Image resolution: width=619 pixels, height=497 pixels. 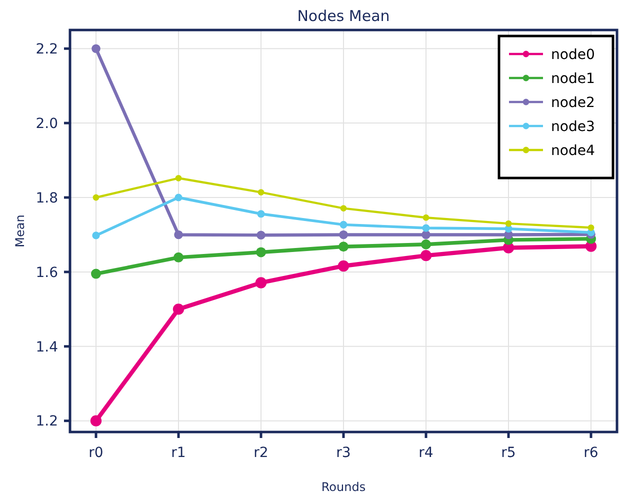 What do you see at coordinates (343, 487) in the screenshot?
I see `x-axis-title: Rounds` at bounding box center [343, 487].